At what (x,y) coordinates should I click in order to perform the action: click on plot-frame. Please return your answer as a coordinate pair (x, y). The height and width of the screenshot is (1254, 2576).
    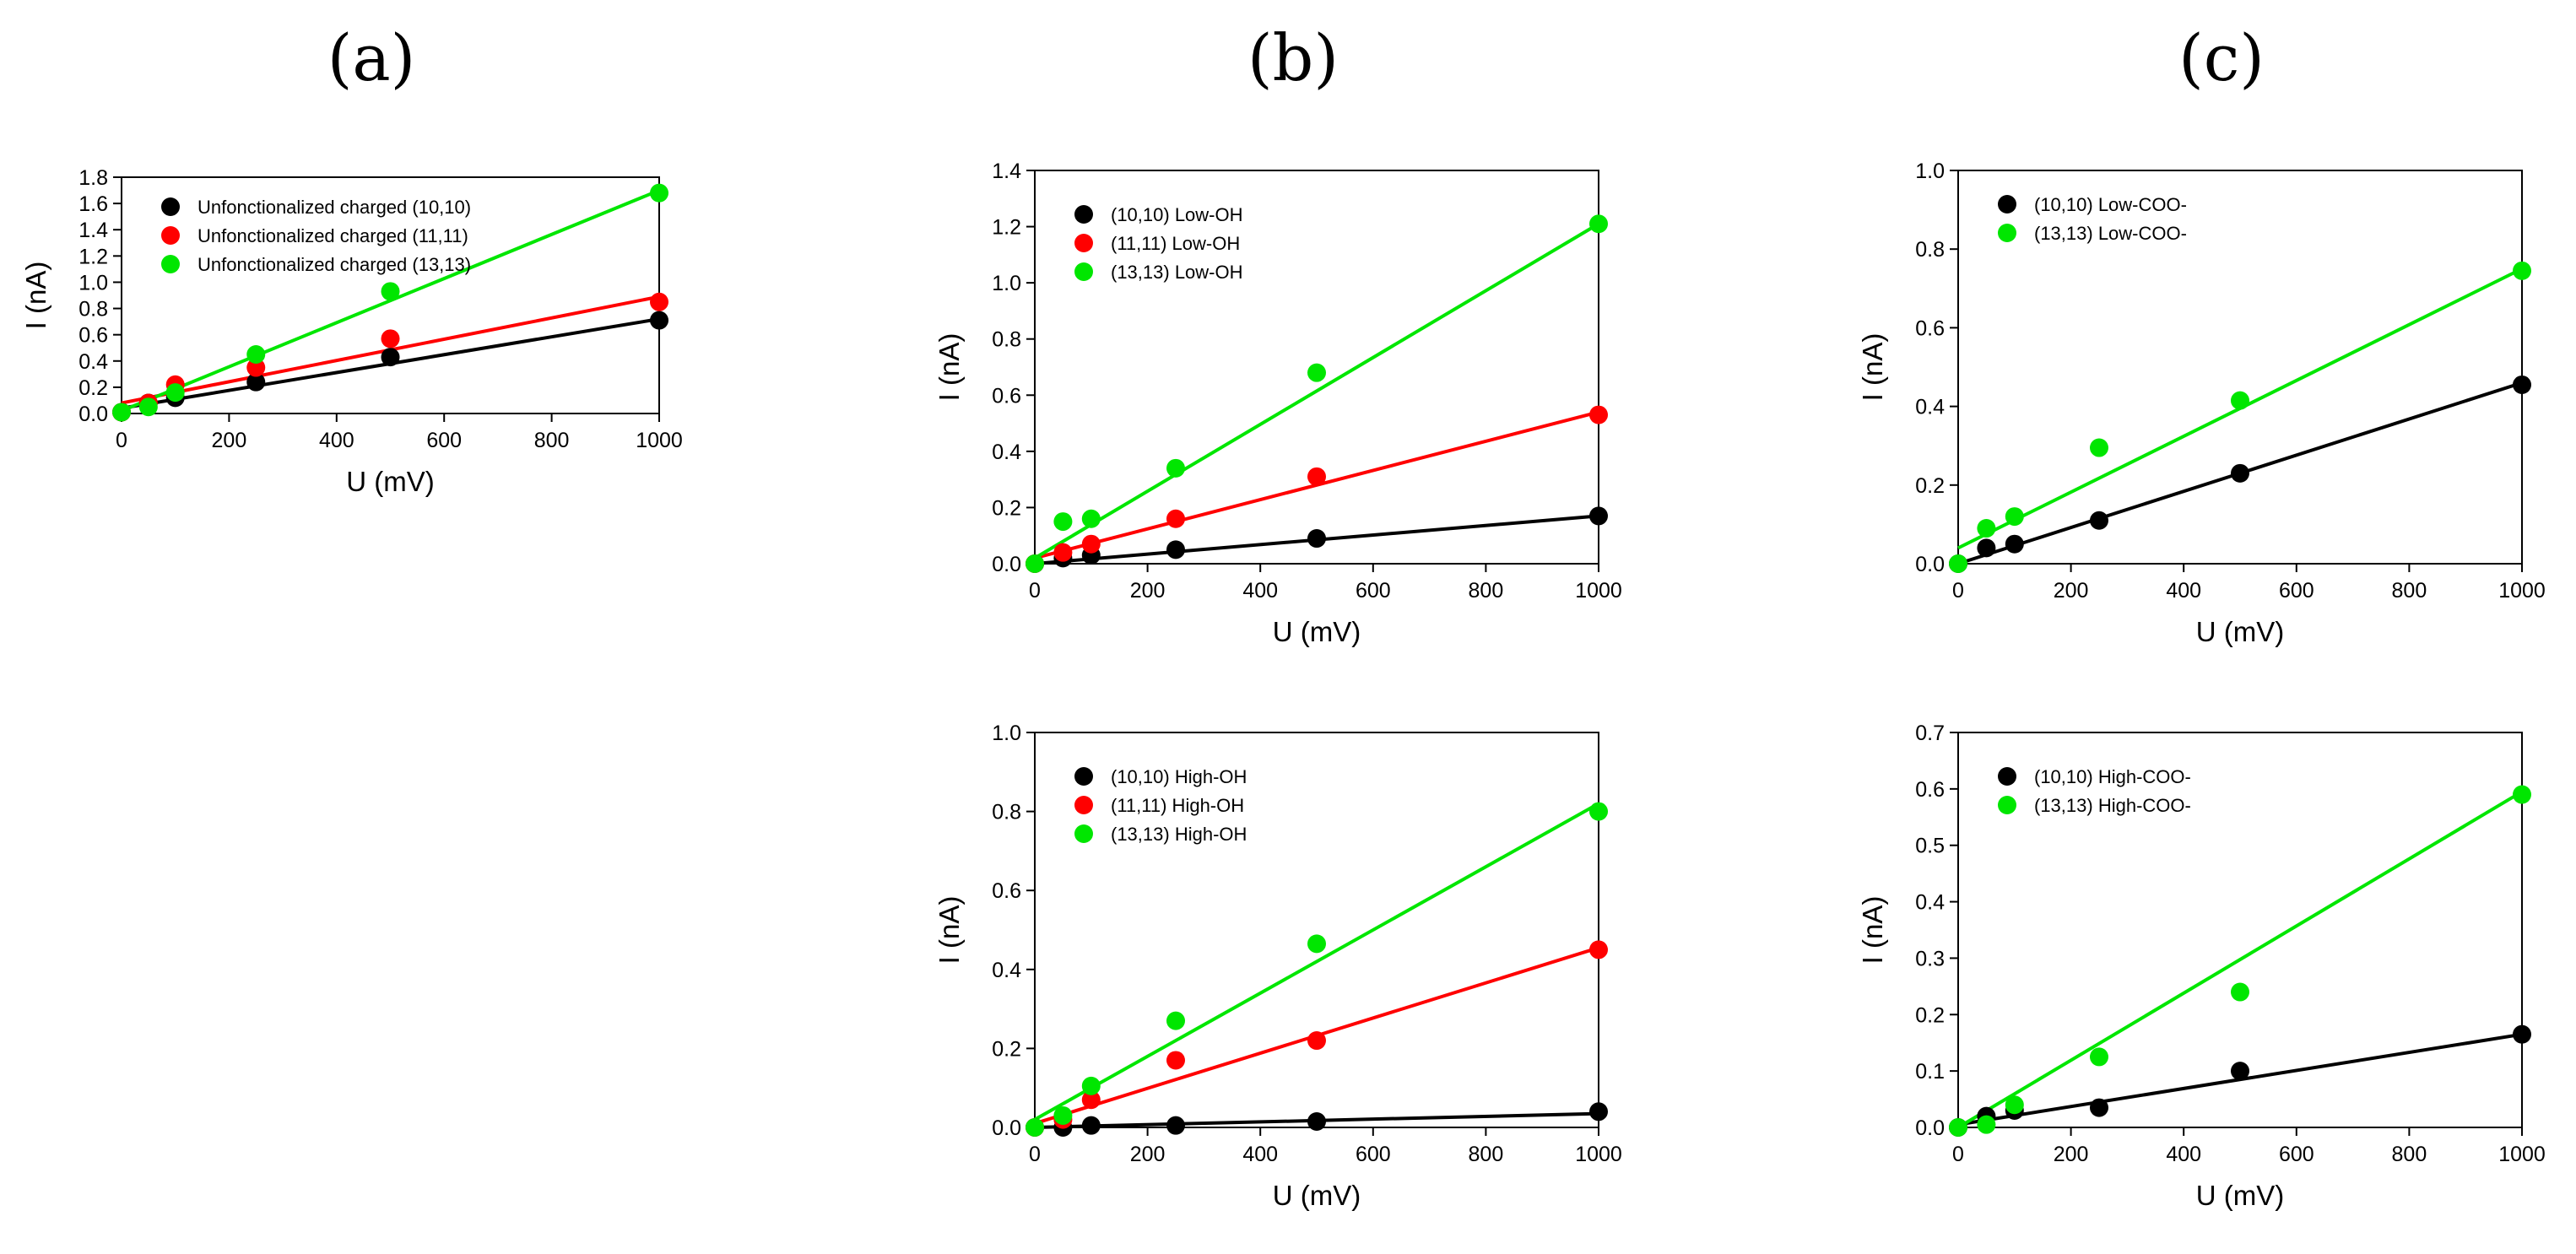
    Looking at the image, I should click on (2240, 930).